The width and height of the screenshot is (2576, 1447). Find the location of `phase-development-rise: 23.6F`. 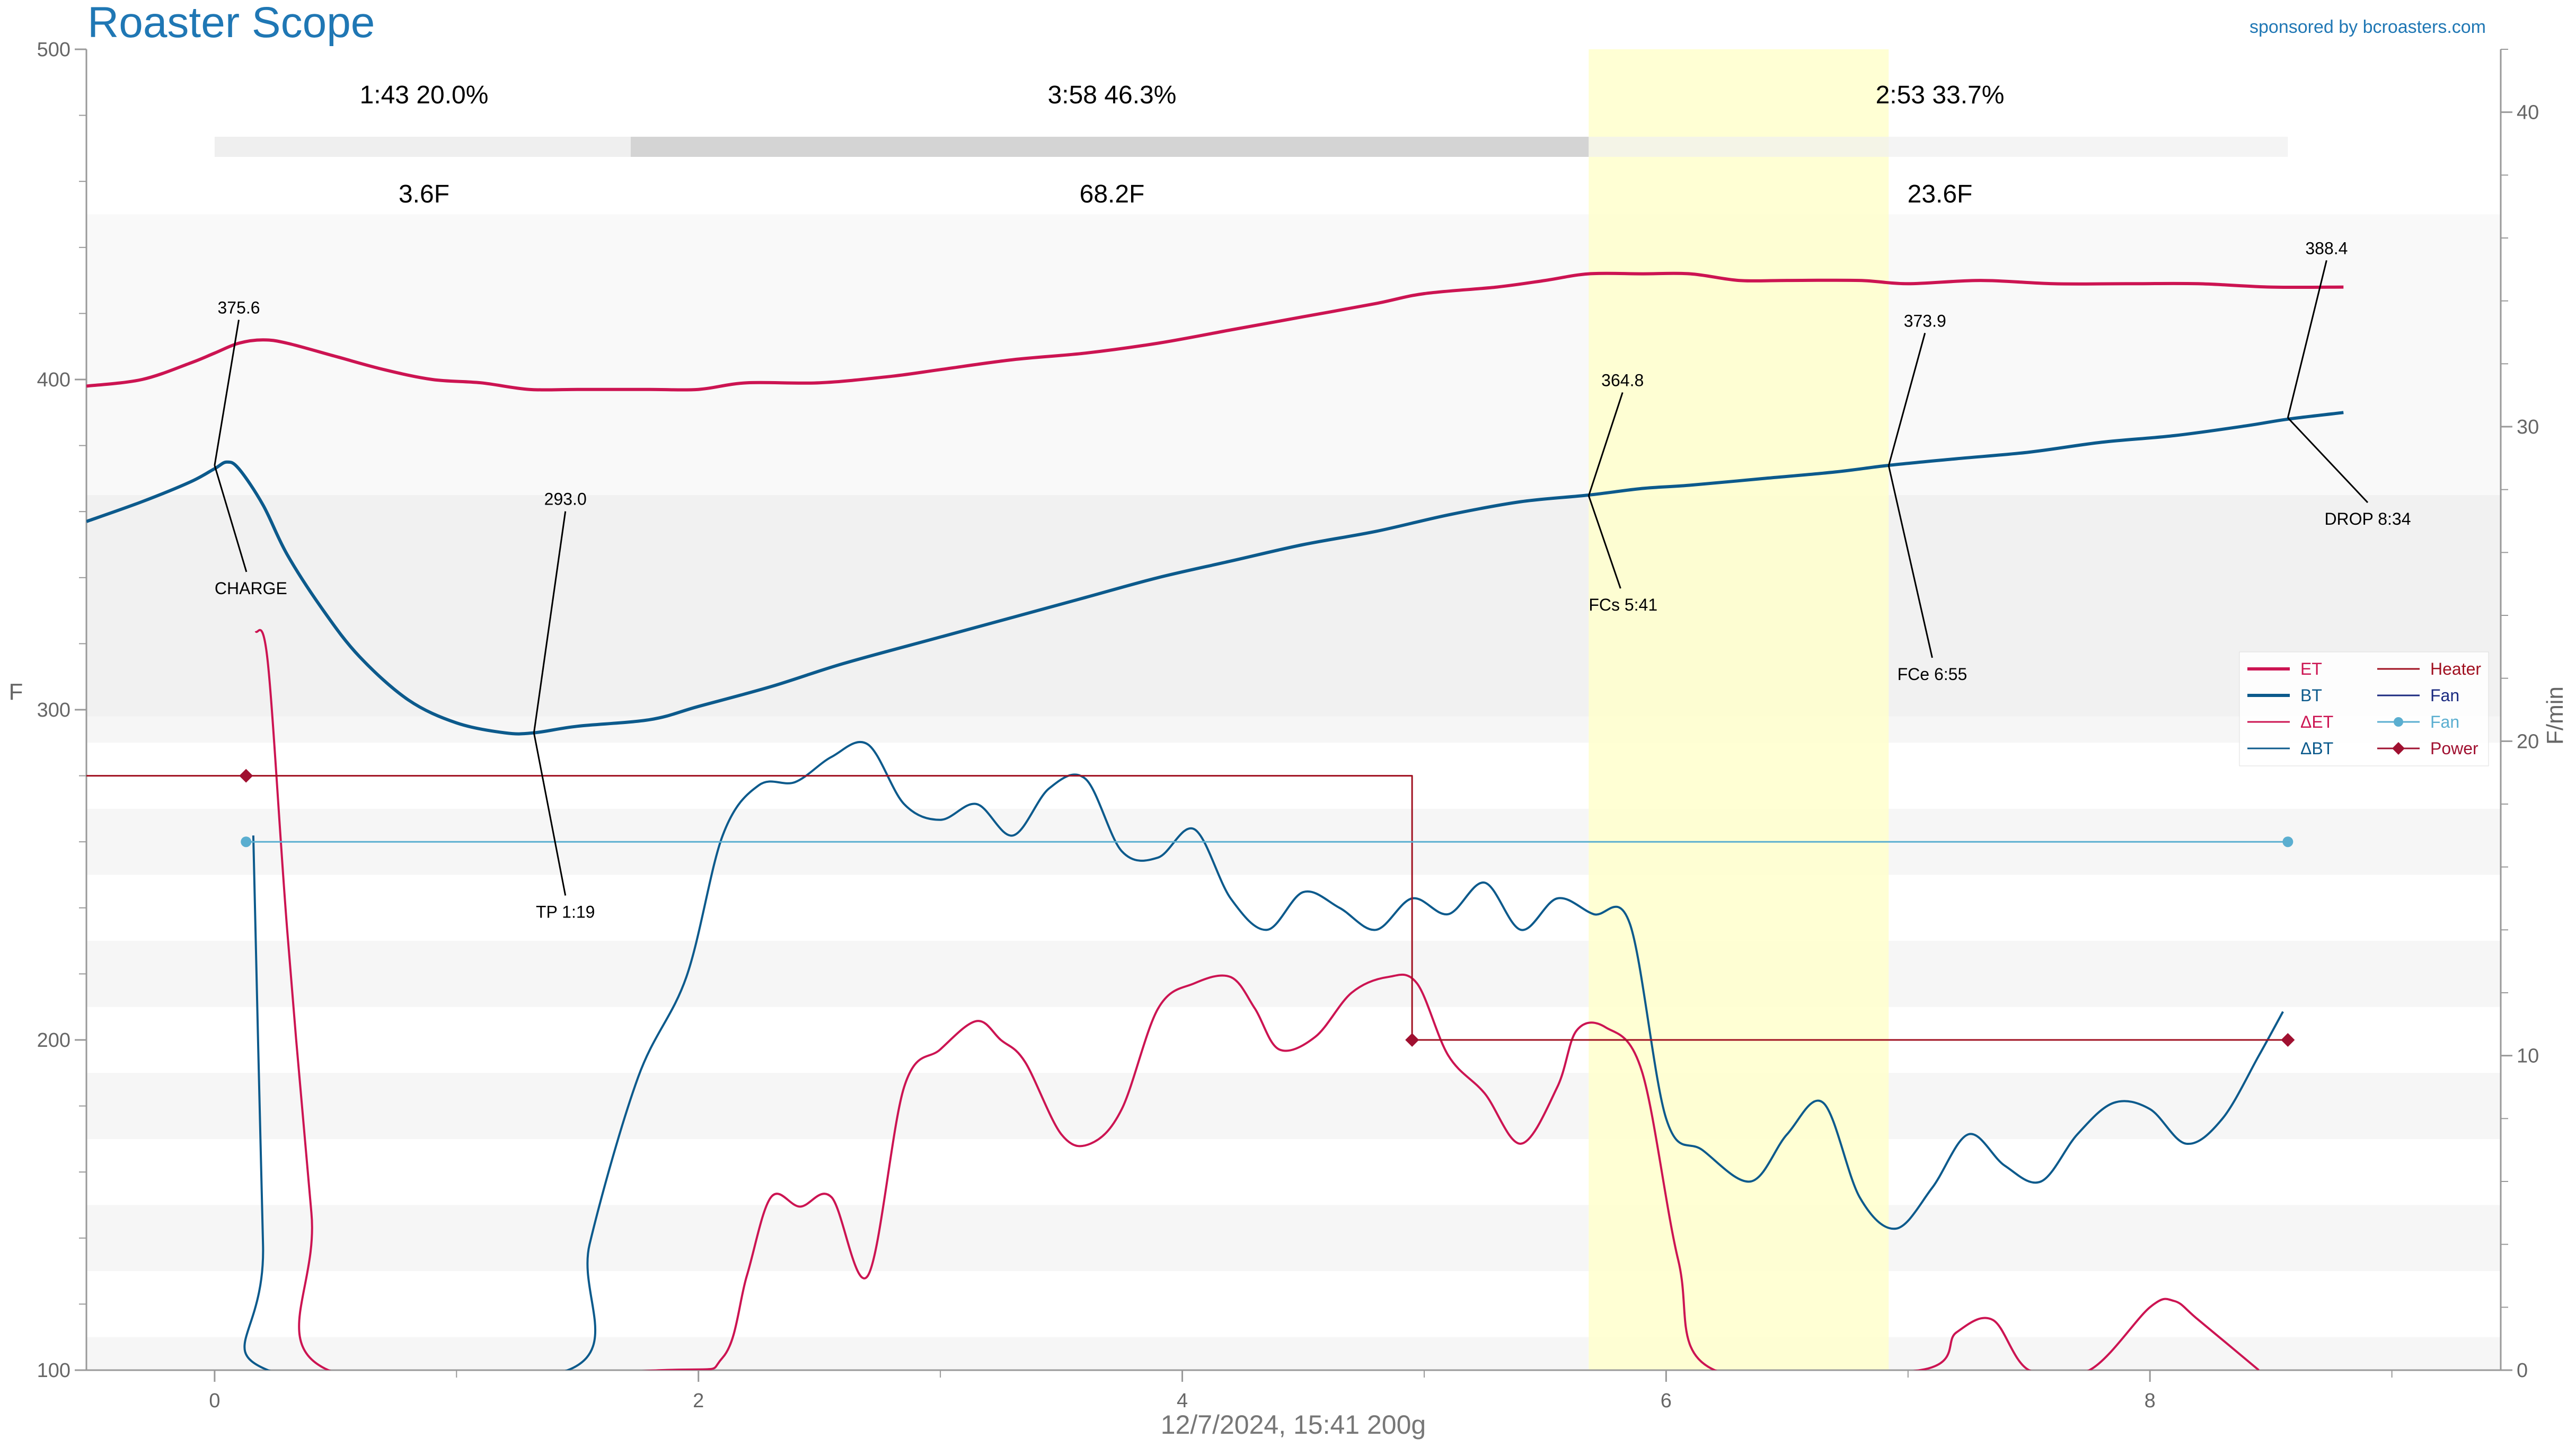

phase-development-rise: 23.6F is located at coordinates (1940, 194).